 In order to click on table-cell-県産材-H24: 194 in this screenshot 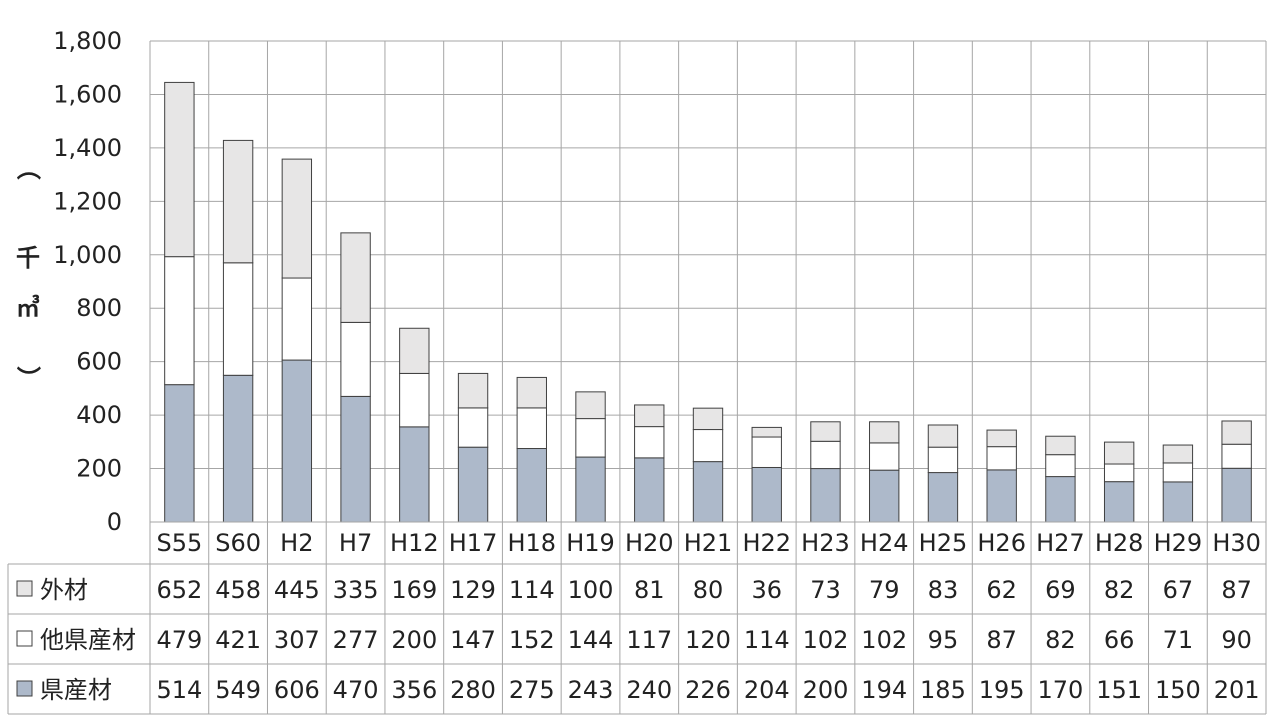, I will do `click(884, 690)`.